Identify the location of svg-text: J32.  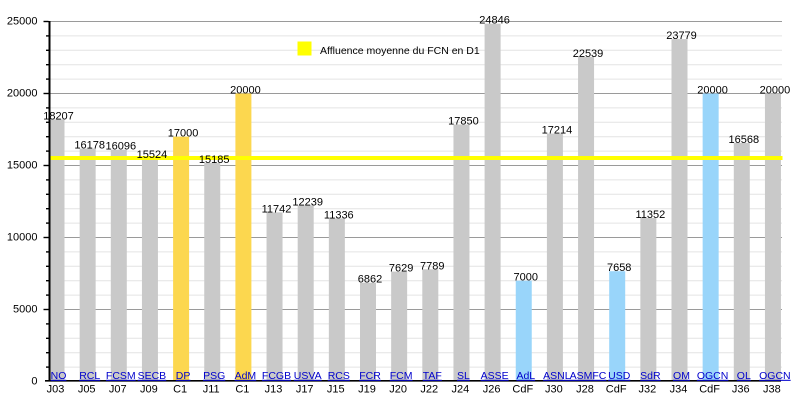
(648, 390).